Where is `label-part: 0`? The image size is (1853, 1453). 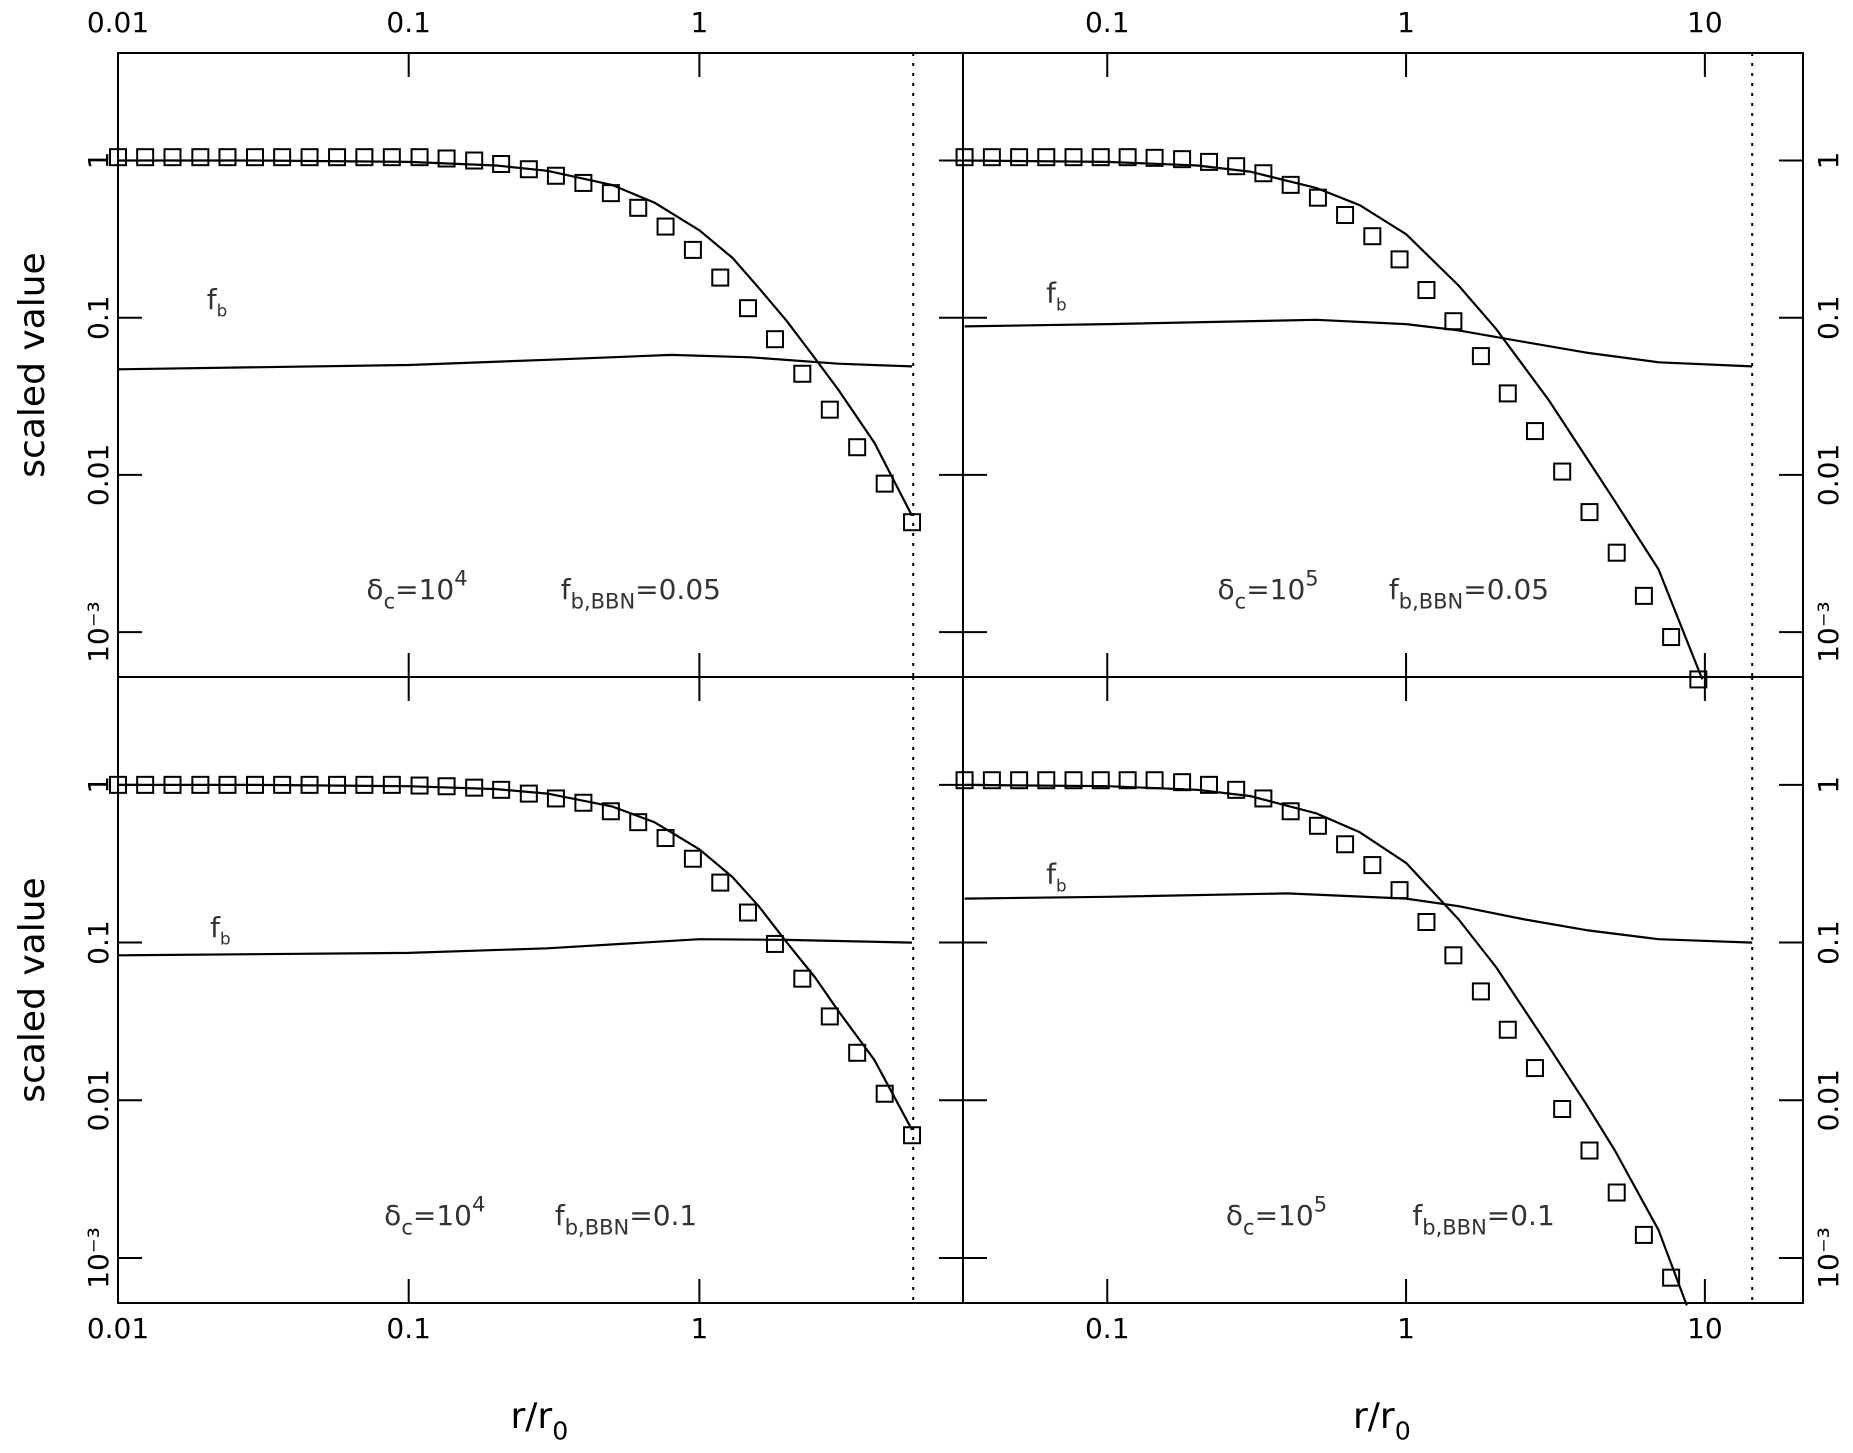
label-part: 0 is located at coordinates (1403, 1431).